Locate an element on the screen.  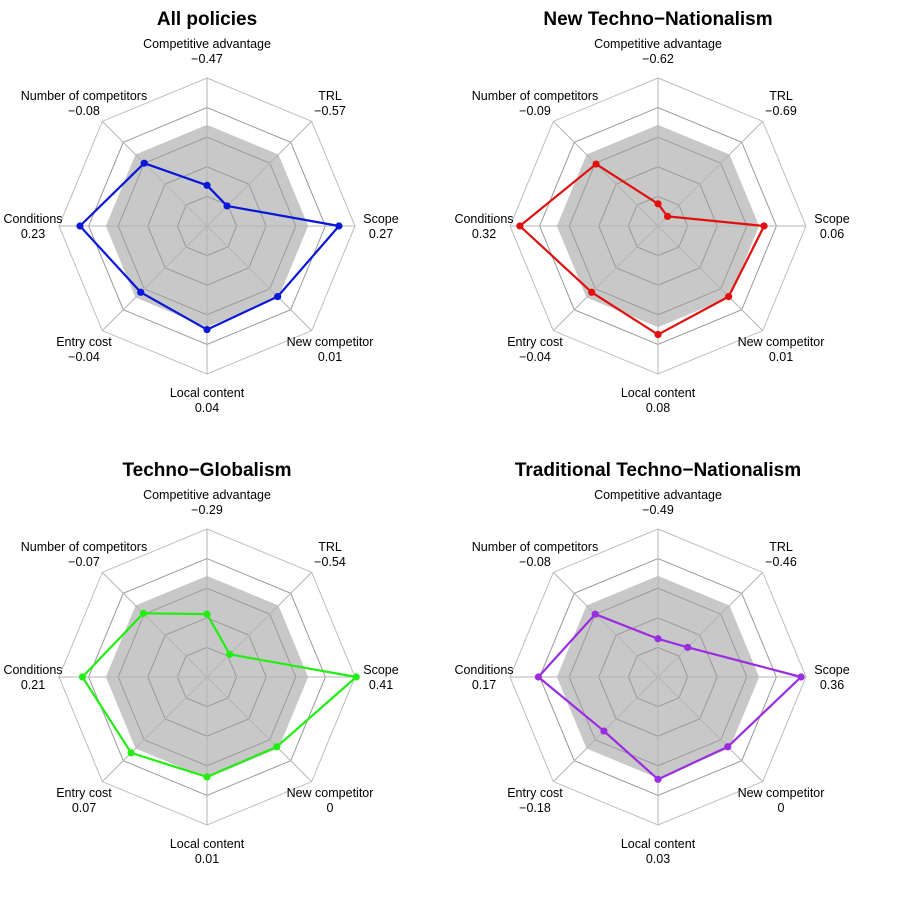
value-label-scope: 0.41 is located at coordinates (381, 685).